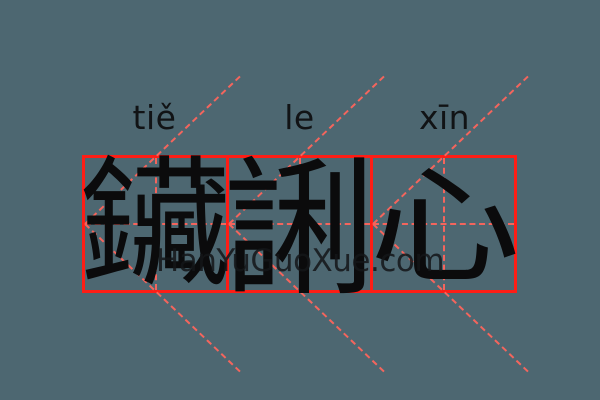  I want to click on pinyin-text-1: tiě, so click(154, 117).